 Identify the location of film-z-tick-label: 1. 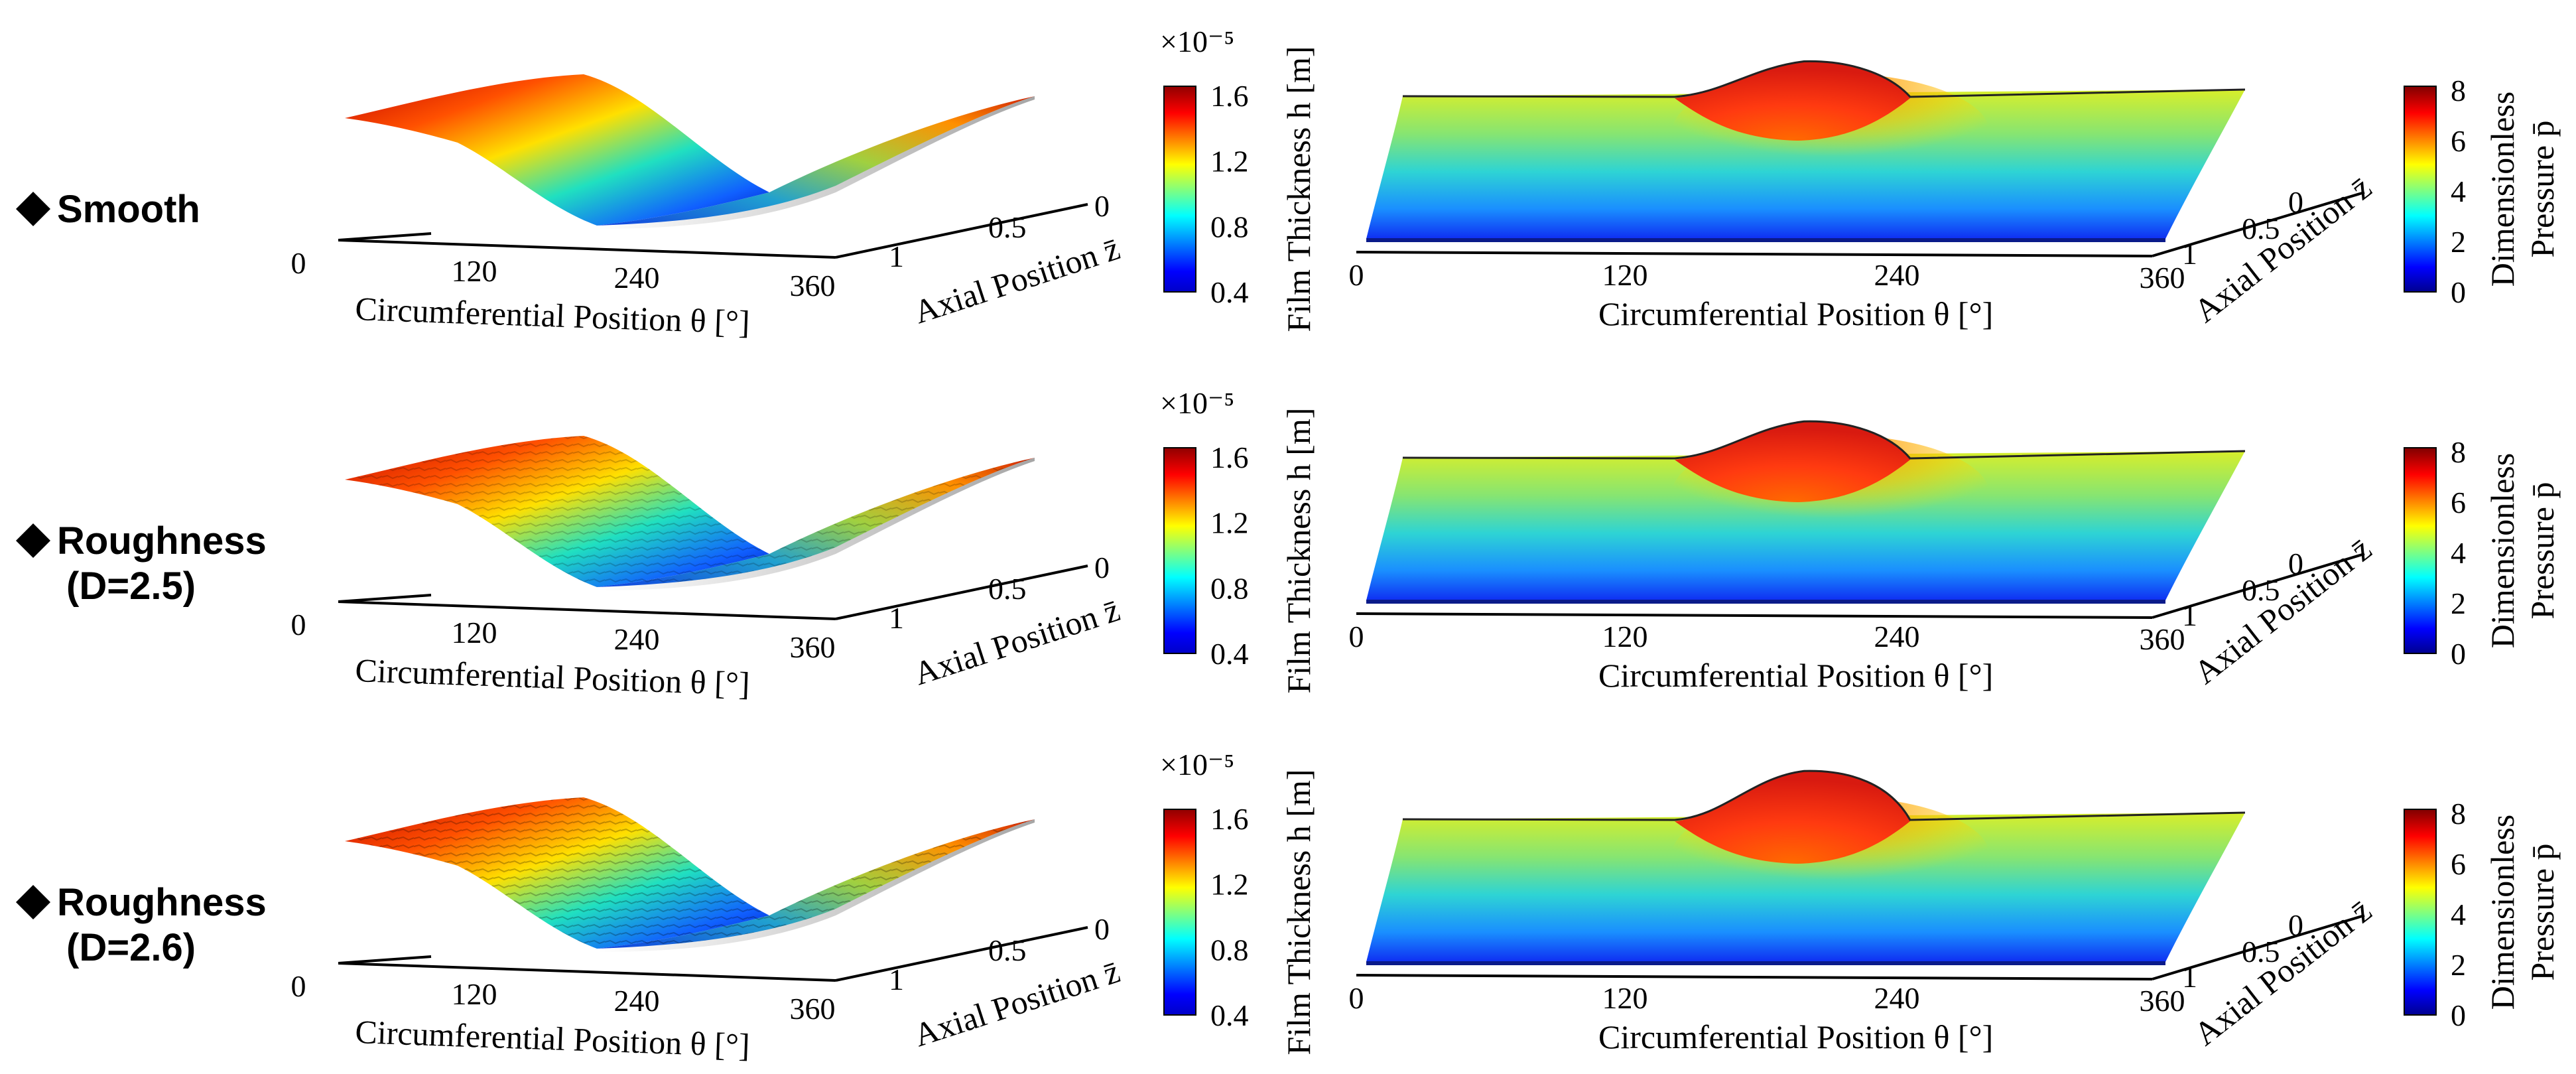
(897, 618).